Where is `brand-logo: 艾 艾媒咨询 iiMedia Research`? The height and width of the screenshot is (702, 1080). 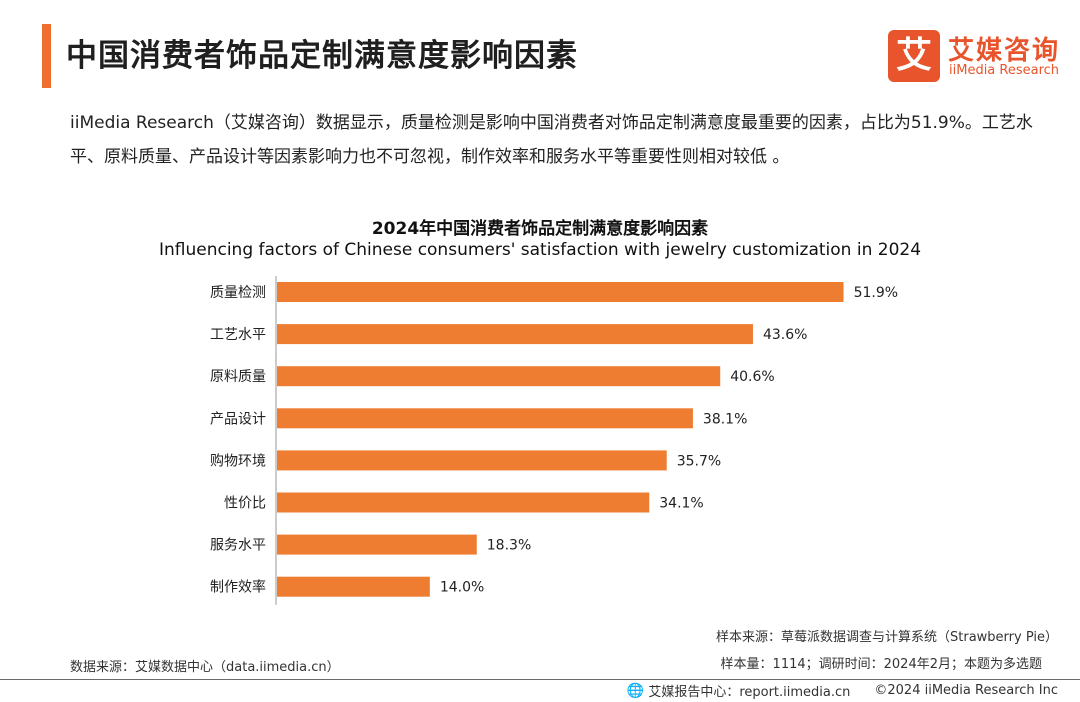 brand-logo: 艾 艾媒咨询 iiMedia Research is located at coordinates (978, 56).